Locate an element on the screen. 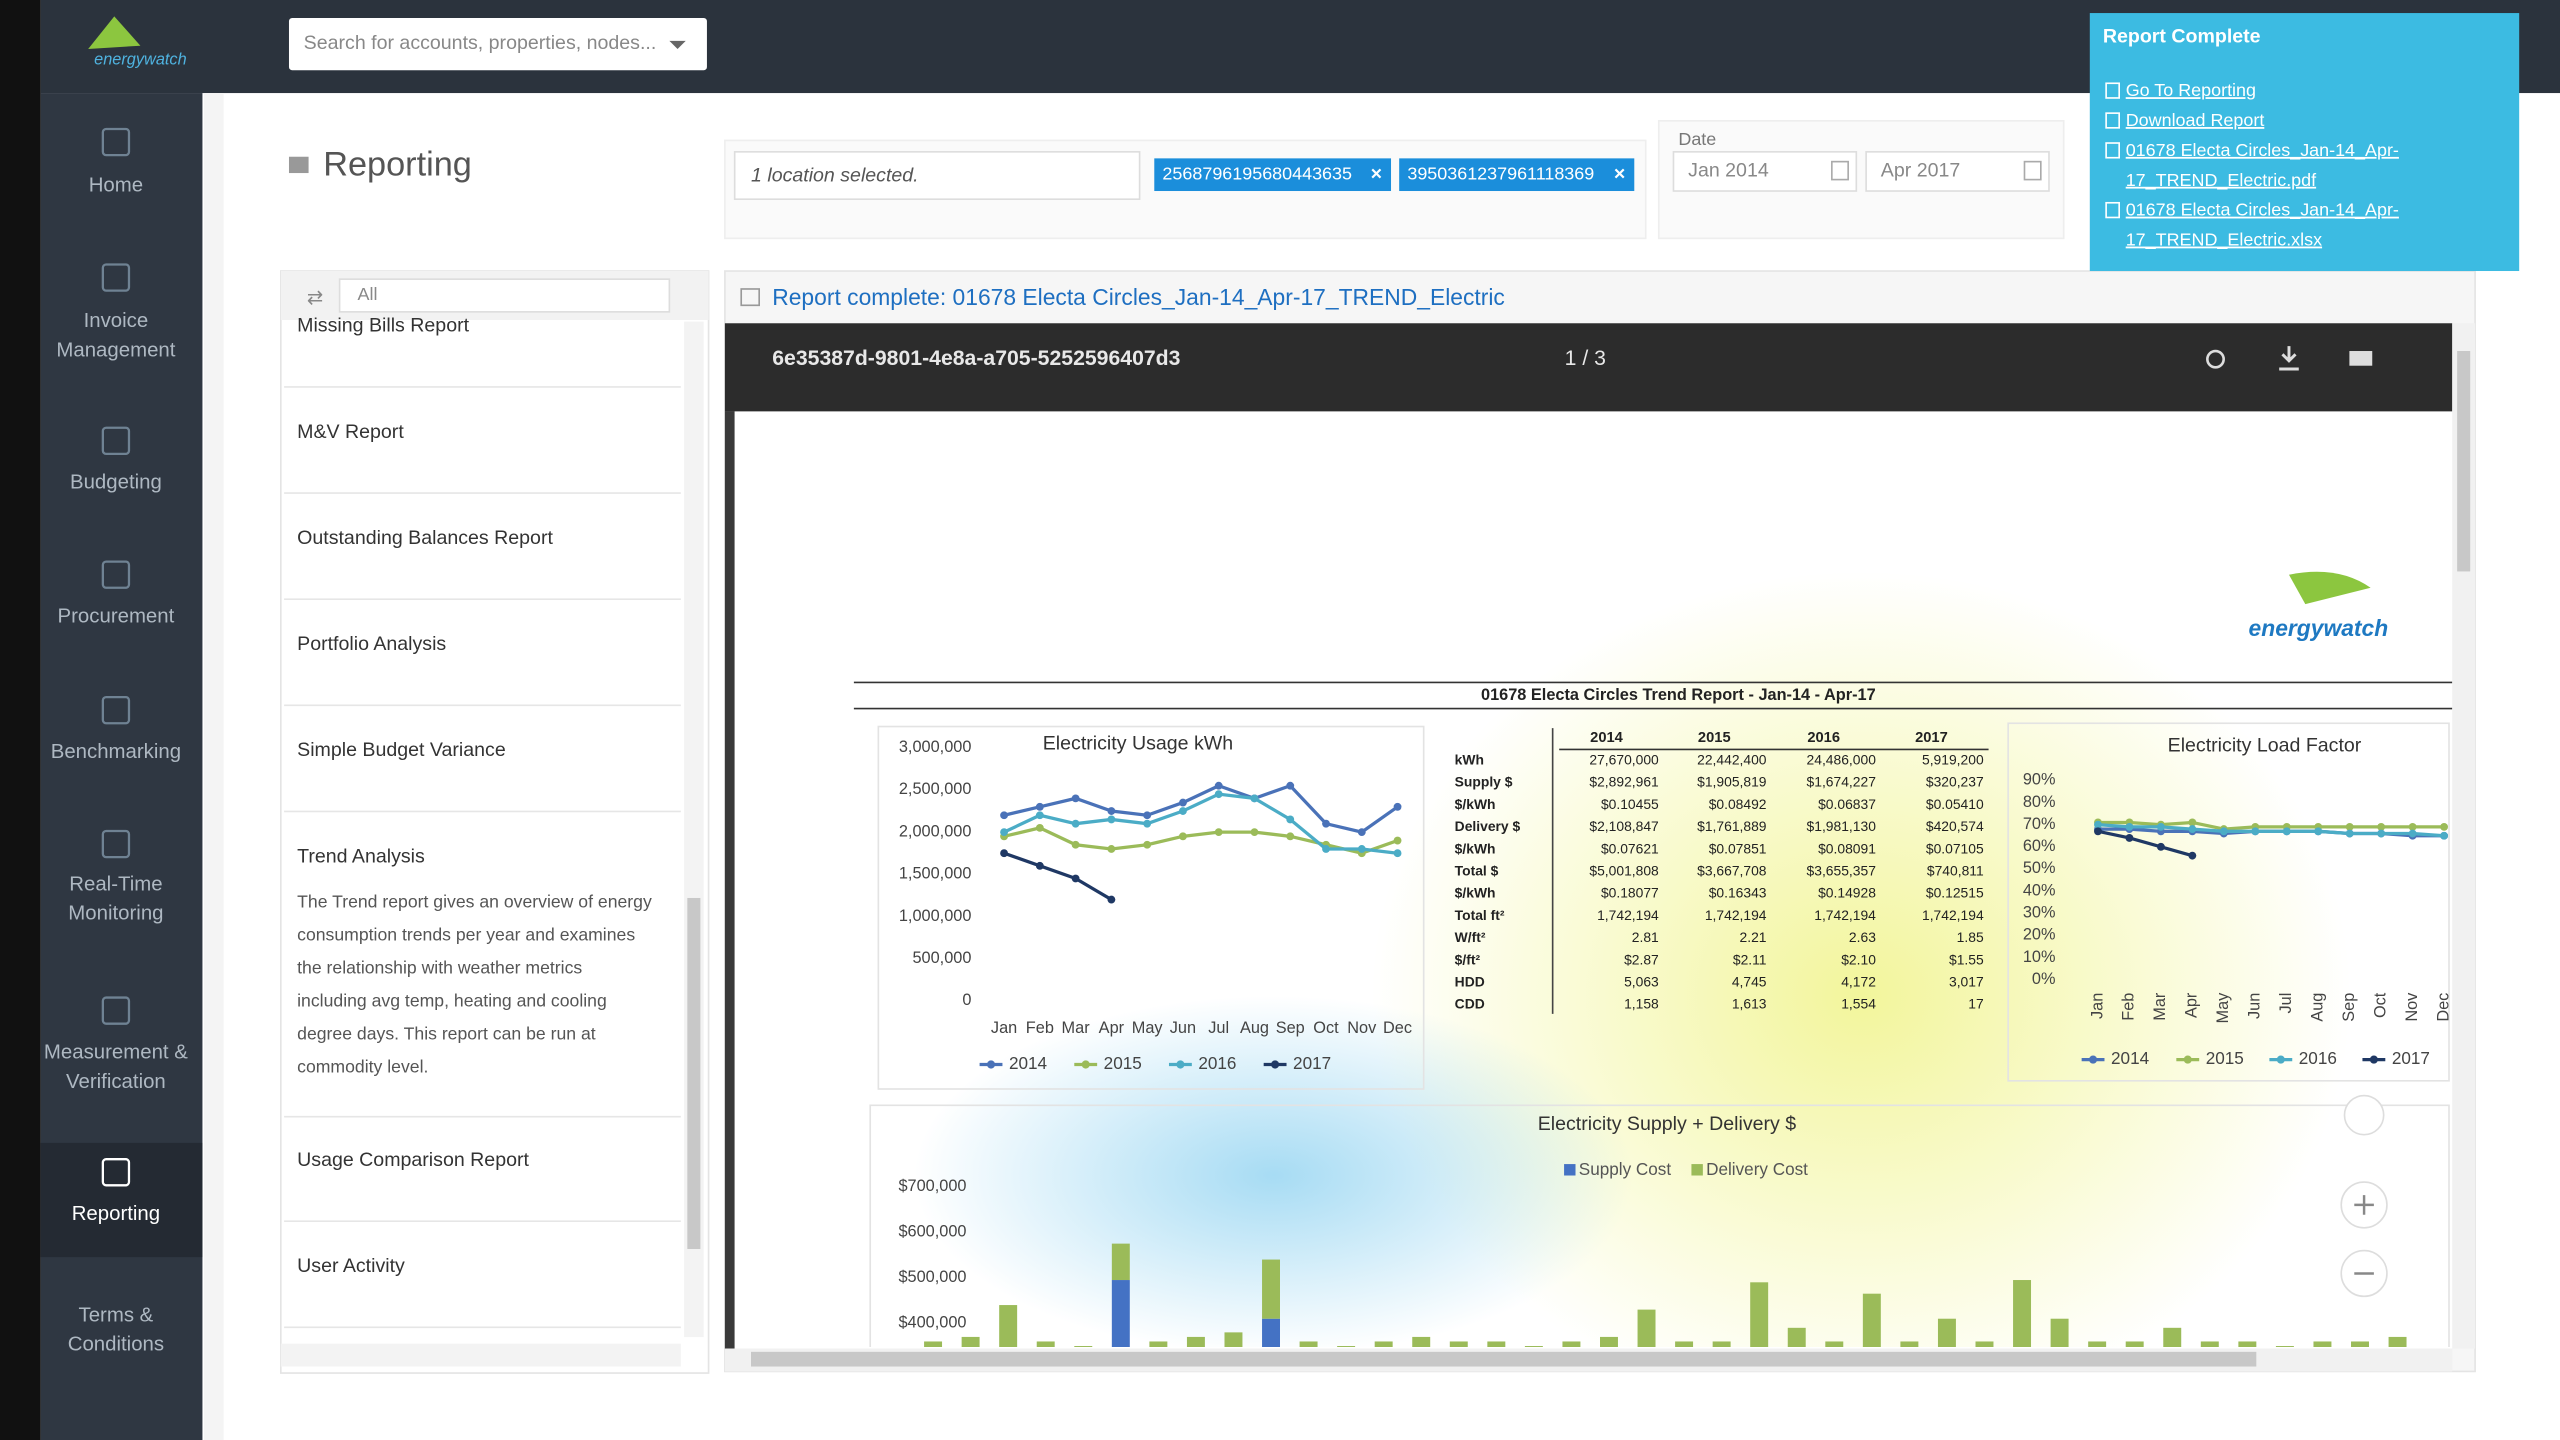 The image size is (2560, 1440). nav-label: Terms & is located at coordinates (116, 1315).